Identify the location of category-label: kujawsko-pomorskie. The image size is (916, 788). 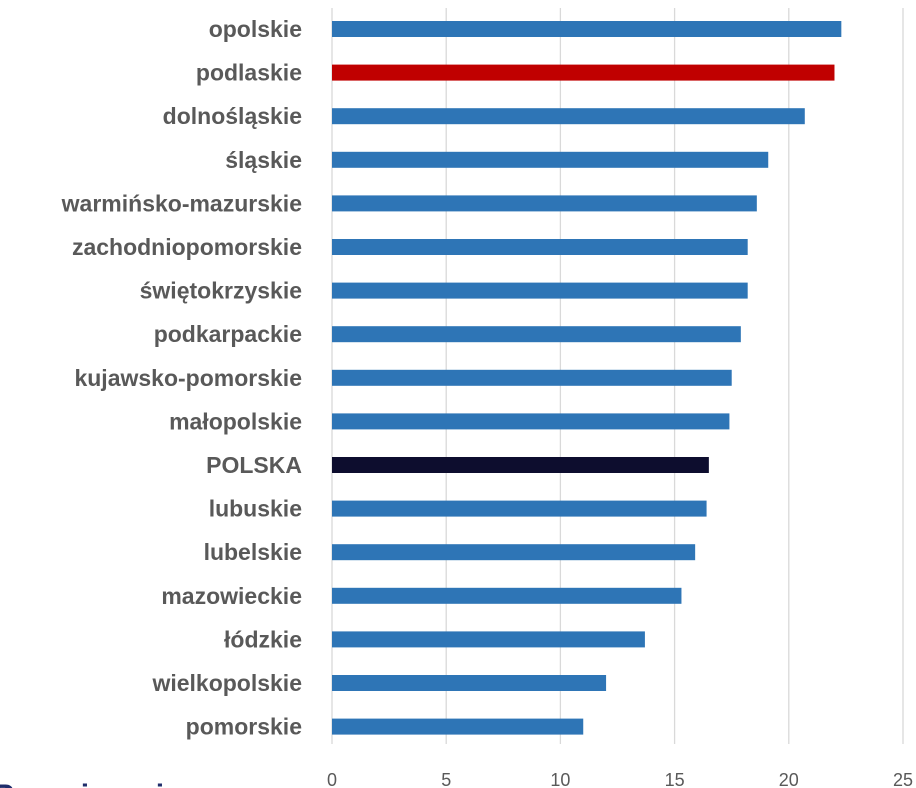
(188, 378).